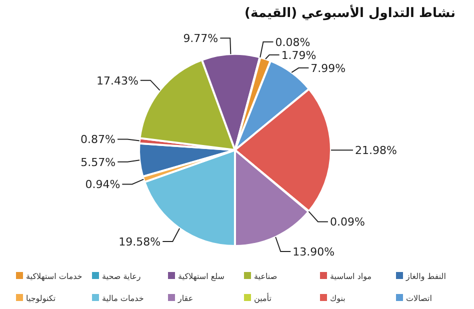 This screenshot has width=474, height=309. Describe the element at coordinates (54, 276) in the screenshot. I see `legend-label: خدمات استهلاكية` at that location.